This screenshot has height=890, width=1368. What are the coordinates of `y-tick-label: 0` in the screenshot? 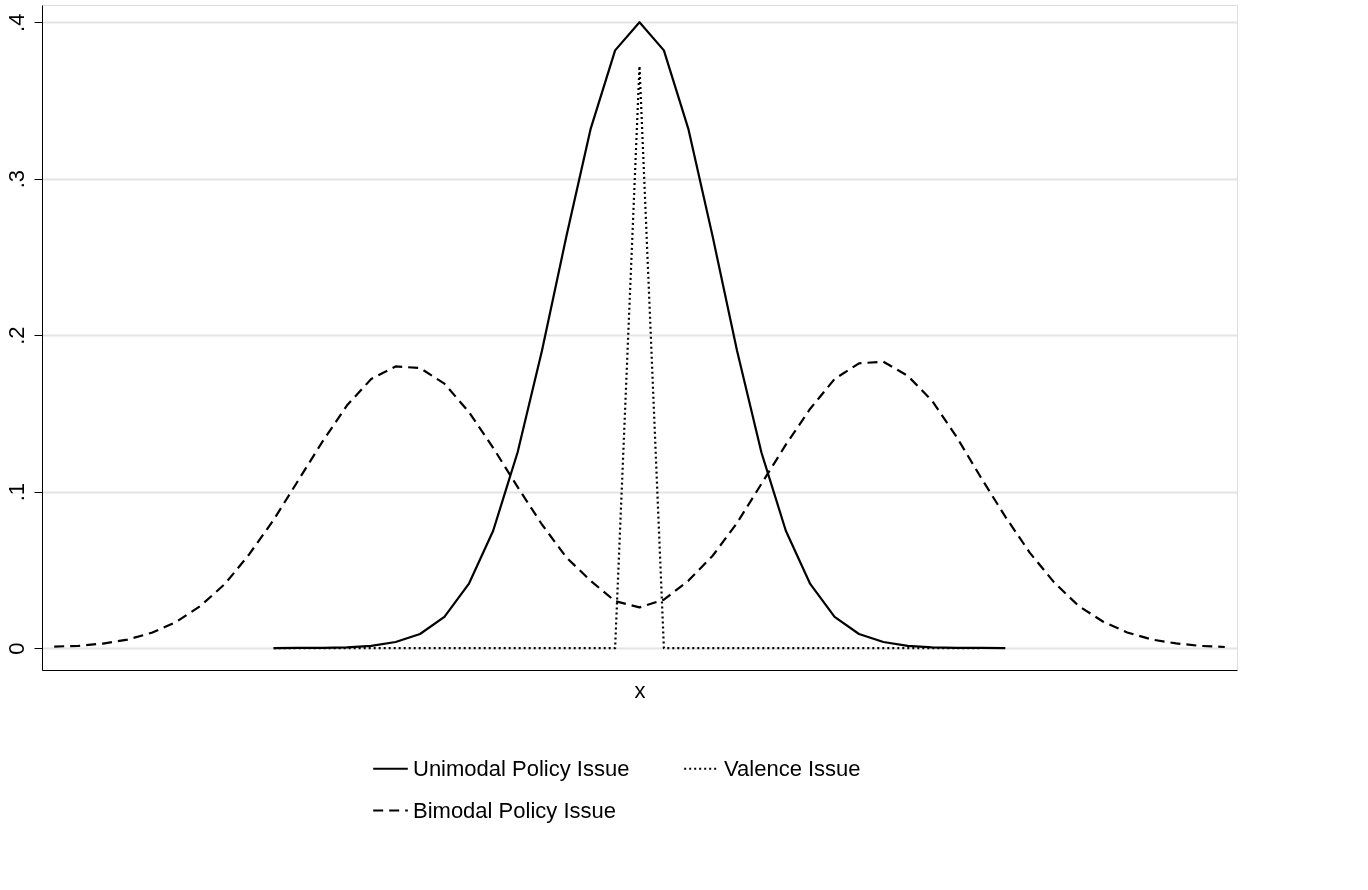 It's located at (16, 648).